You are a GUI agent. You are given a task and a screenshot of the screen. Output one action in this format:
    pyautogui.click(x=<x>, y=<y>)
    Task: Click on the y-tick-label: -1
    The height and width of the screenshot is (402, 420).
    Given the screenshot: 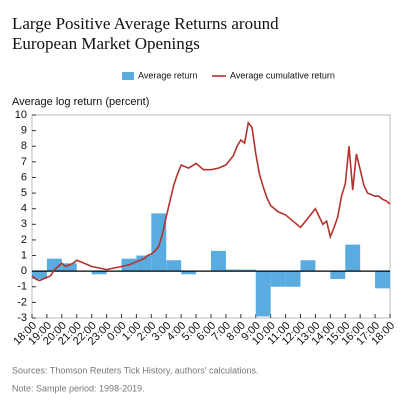 What is the action you would take?
    pyautogui.click(x=22, y=287)
    